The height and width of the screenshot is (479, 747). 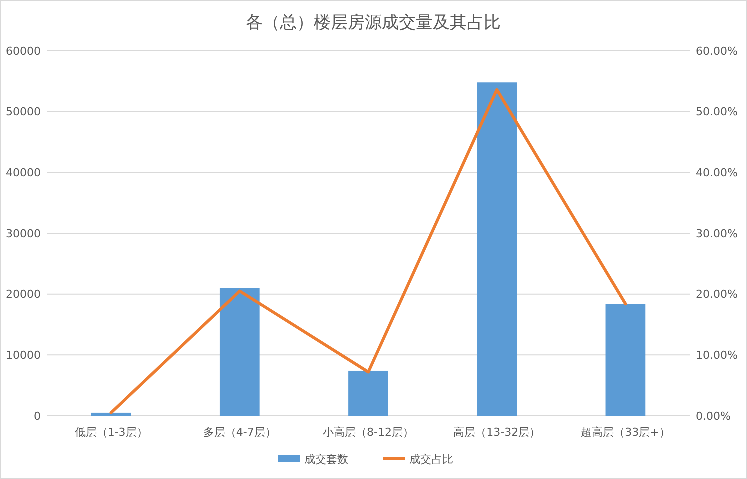 I want to click on y-tick-label: 20000, so click(x=23, y=295).